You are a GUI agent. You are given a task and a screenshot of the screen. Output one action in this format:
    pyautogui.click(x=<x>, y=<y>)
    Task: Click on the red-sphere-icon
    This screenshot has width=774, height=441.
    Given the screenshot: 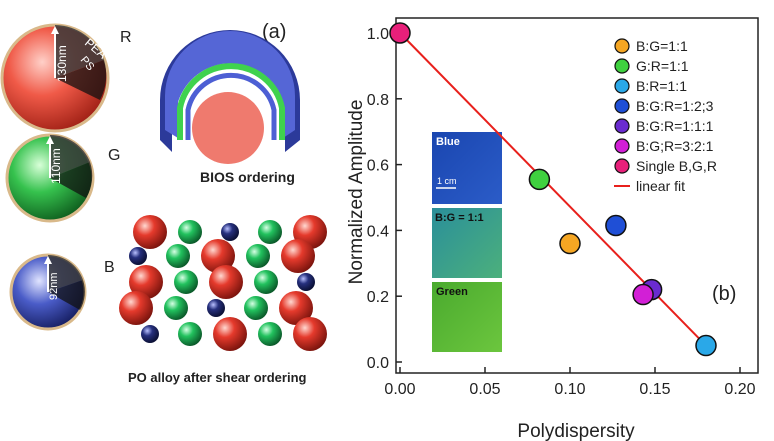 What is the action you would take?
    pyautogui.click(x=55, y=78)
    